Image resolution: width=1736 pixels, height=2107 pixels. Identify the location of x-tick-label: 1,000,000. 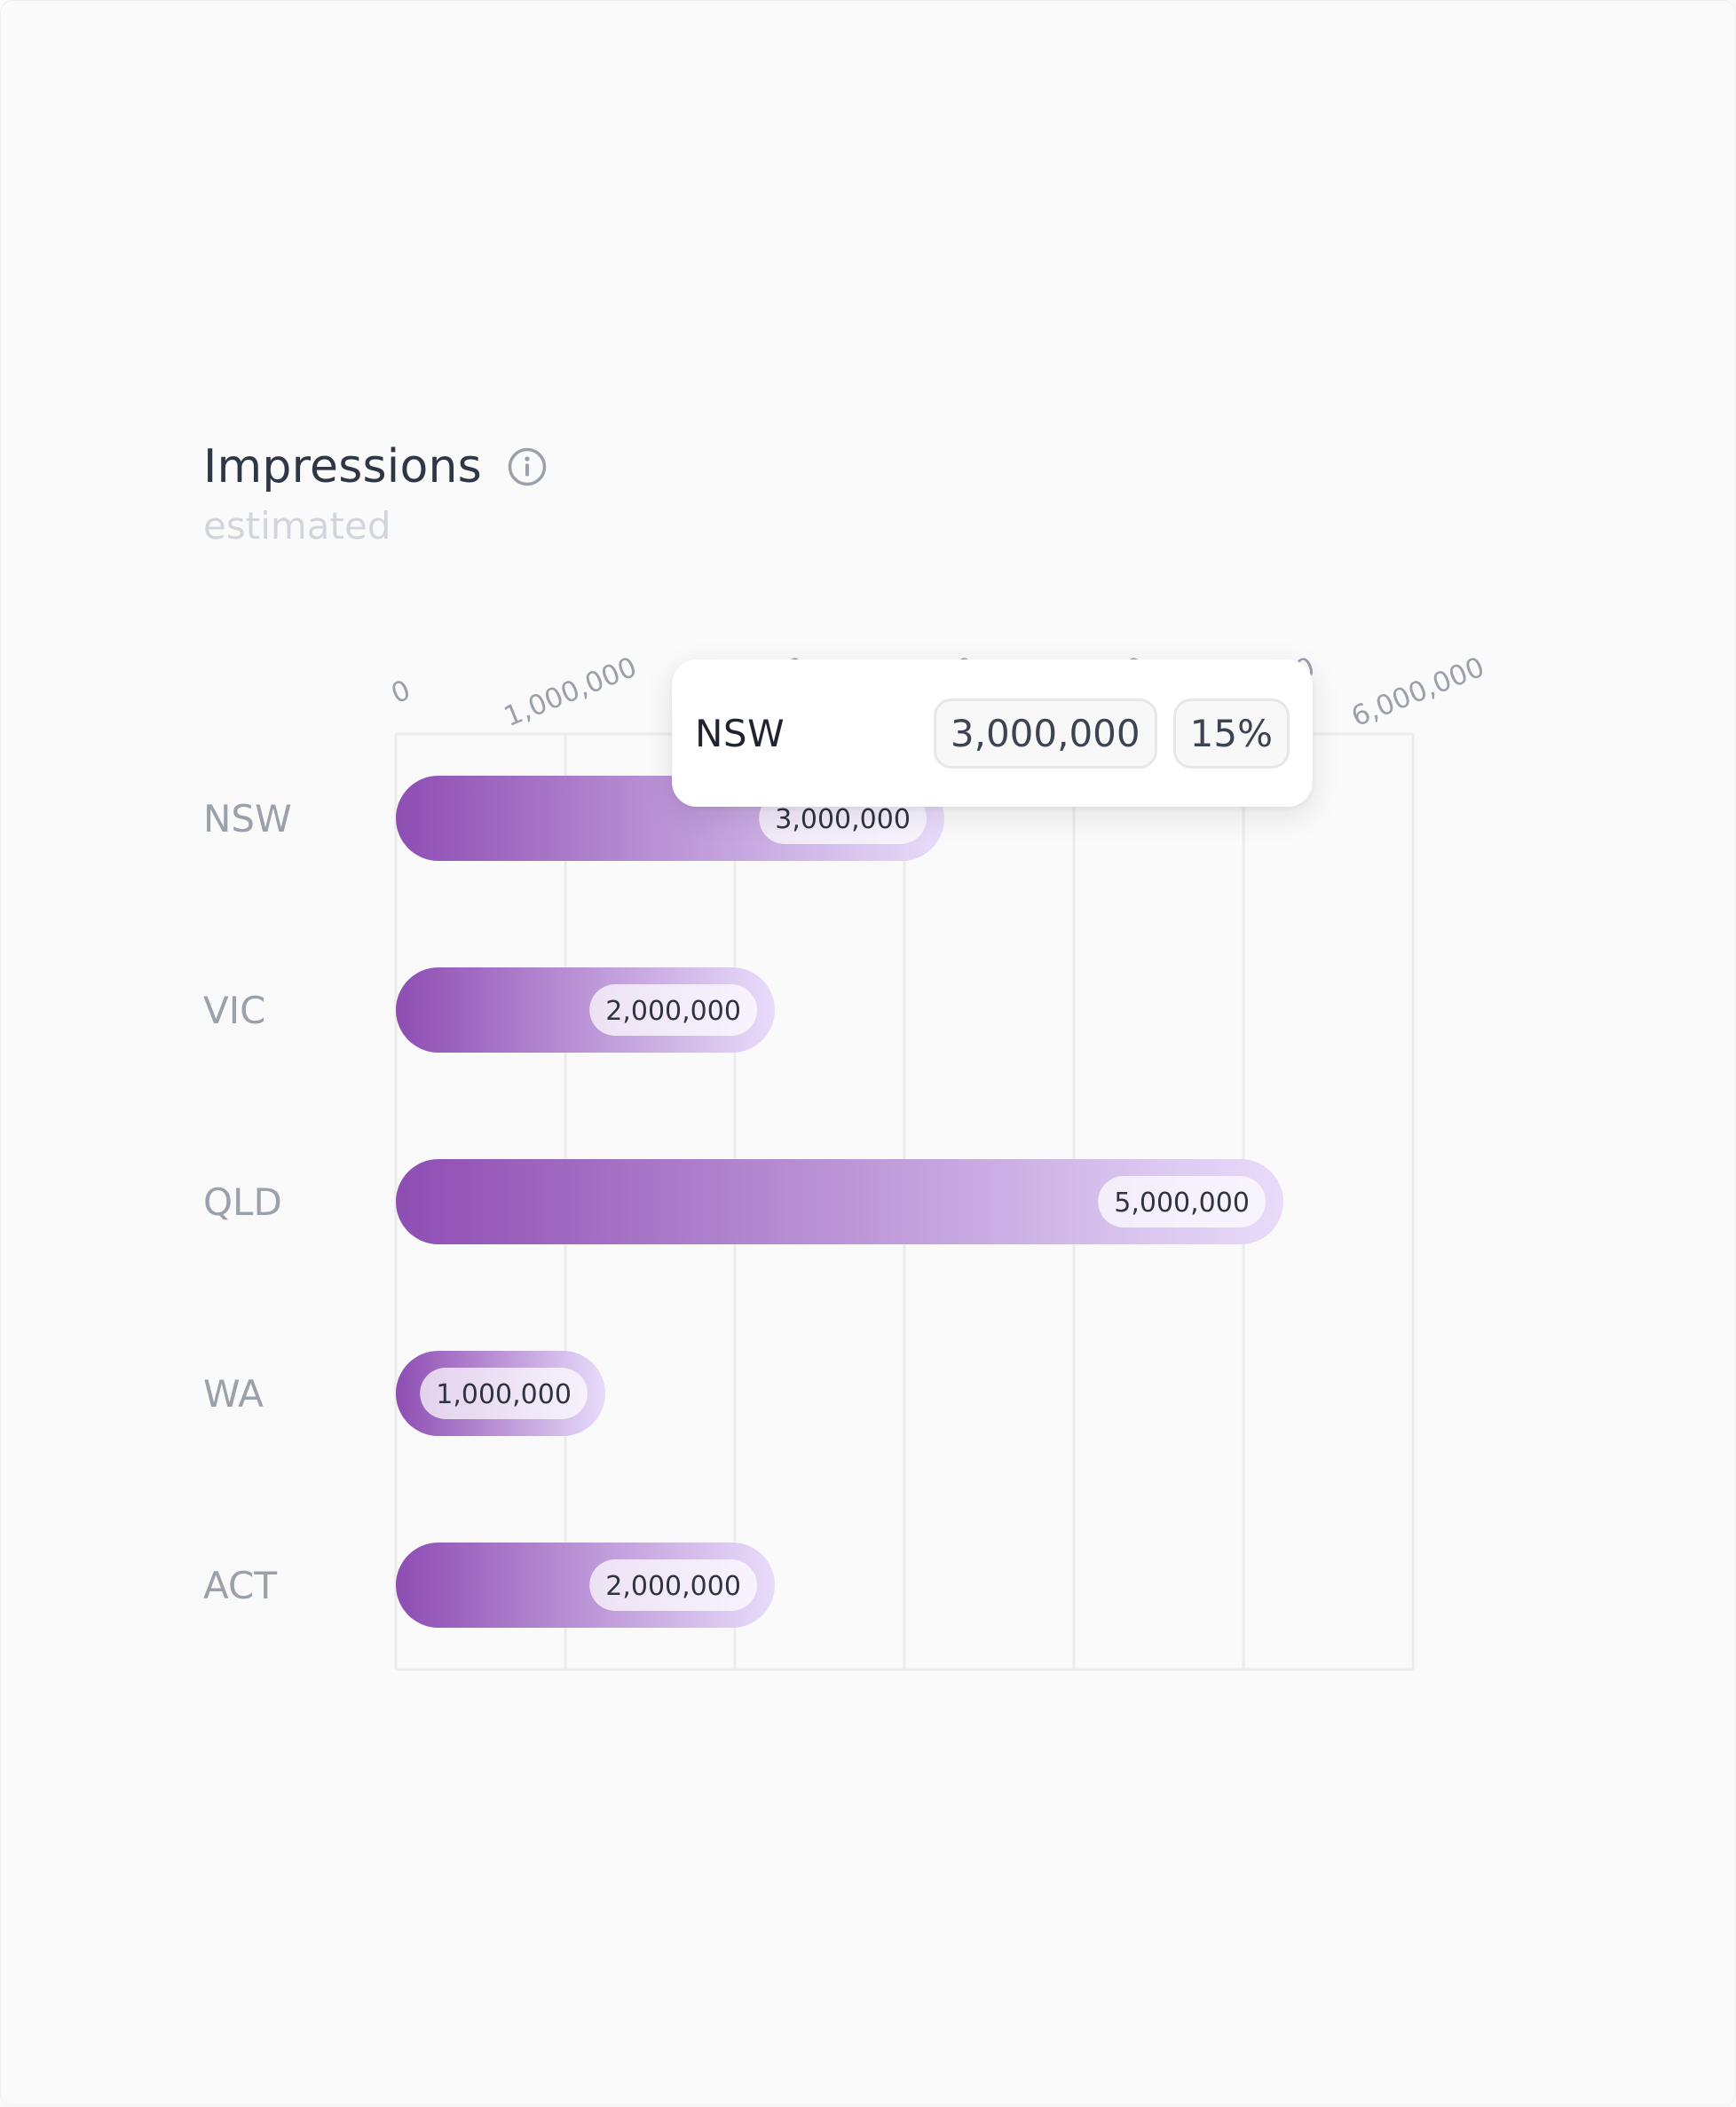
(571, 692).